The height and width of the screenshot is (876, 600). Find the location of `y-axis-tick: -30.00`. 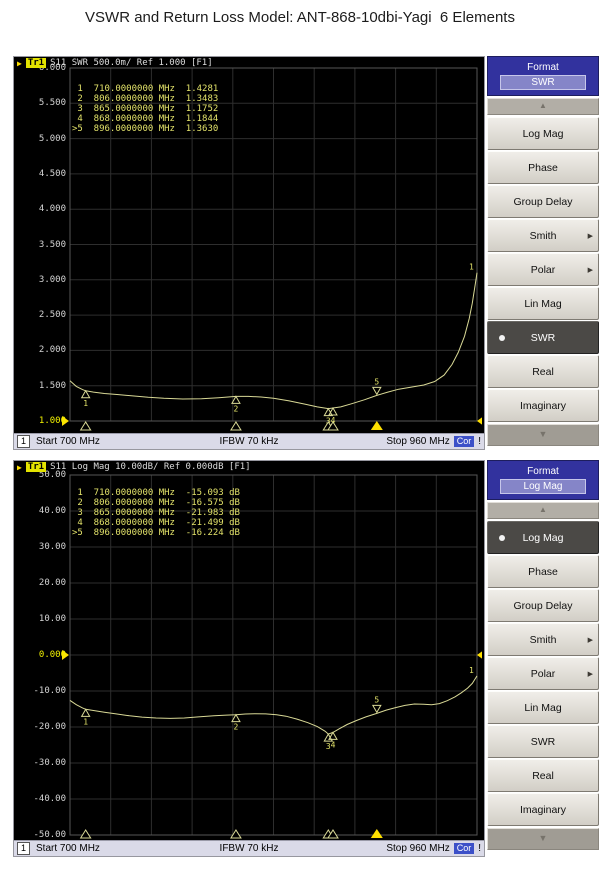

y-axis-tick: -30.00 is located at coordinates (49, 763).